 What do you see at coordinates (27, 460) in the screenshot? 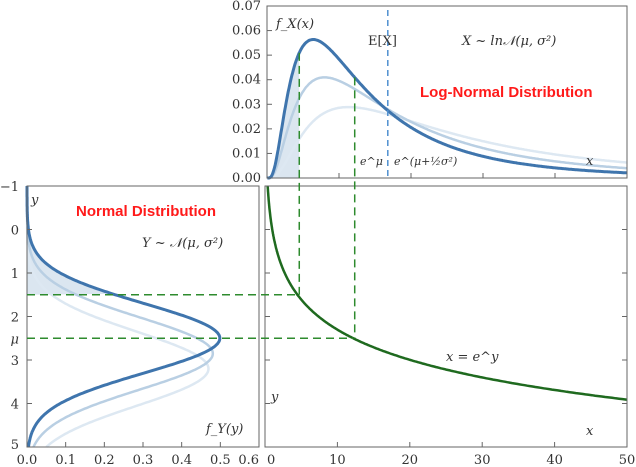
I see `x-tick-label: 0.0` at bounding box center [27, 460].